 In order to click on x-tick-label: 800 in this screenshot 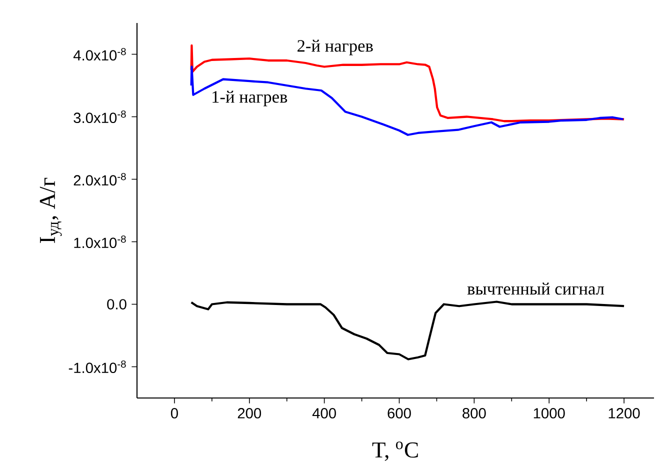, I will do `click(474, 413)`.